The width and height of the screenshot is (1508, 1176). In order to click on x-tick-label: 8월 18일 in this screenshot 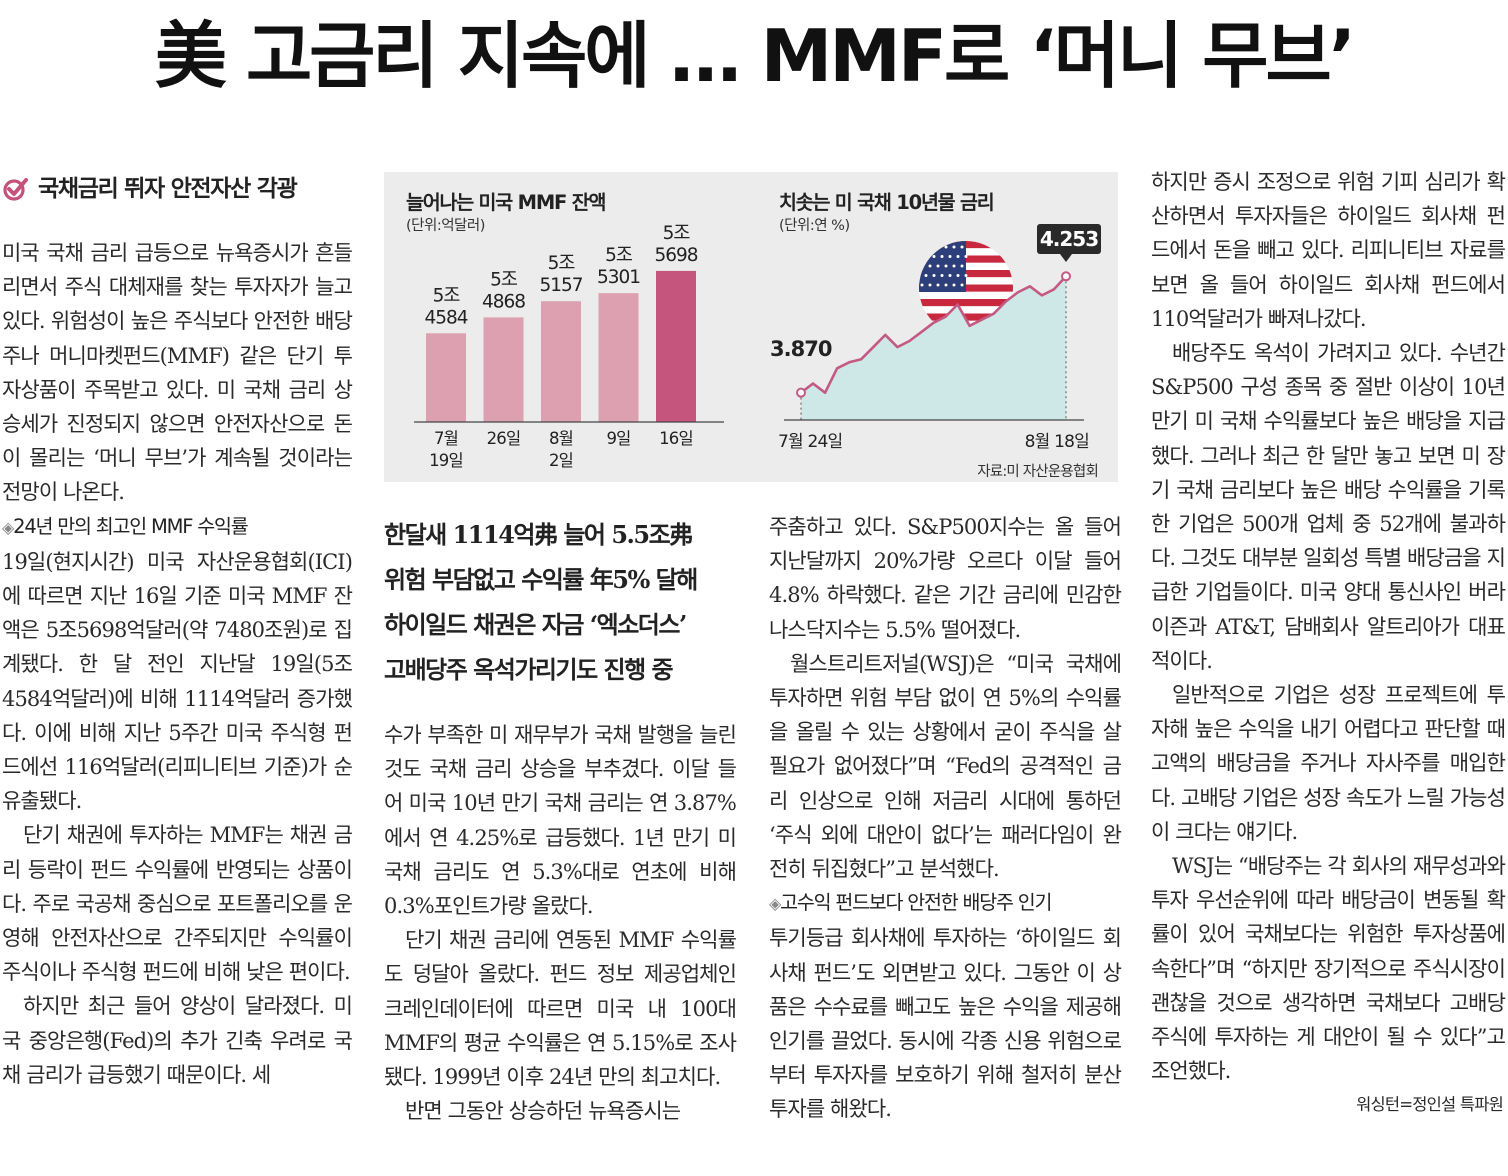, I will do `click(1057, 442)`.